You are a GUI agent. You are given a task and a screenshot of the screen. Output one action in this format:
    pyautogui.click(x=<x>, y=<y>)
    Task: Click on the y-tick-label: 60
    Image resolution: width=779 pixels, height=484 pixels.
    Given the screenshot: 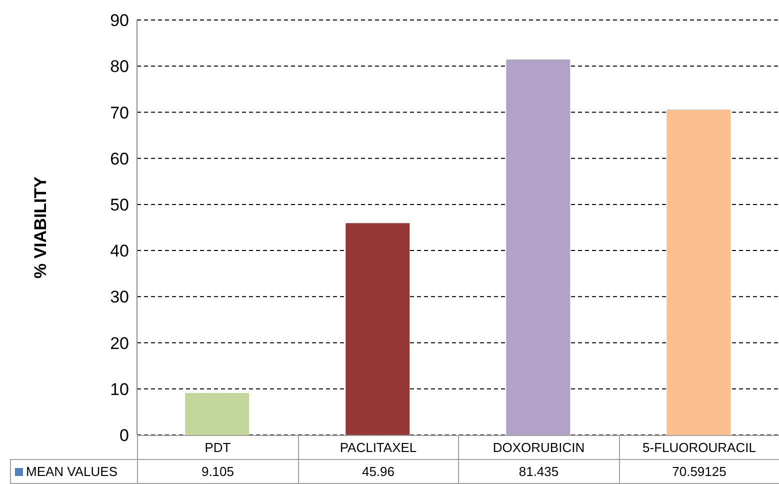 What is the action you would take?
    pyautogui.click(x=119, y=158)
    